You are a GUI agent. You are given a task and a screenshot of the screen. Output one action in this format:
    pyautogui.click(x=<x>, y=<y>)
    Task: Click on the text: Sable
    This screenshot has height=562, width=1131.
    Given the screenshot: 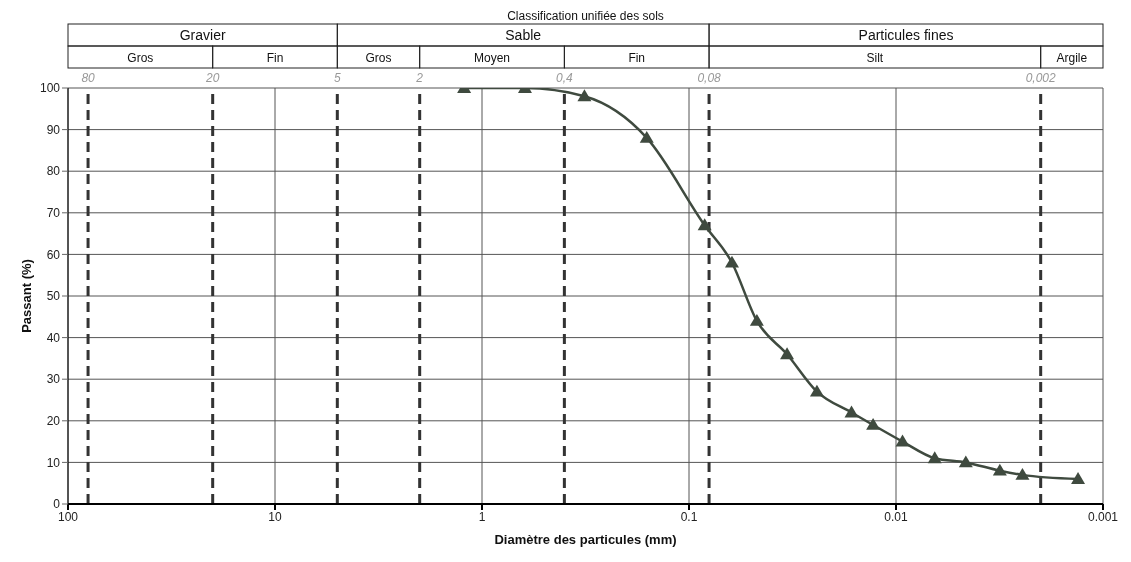 What is the action you would take?
    pyautogui.click(x=523, y=35)
    